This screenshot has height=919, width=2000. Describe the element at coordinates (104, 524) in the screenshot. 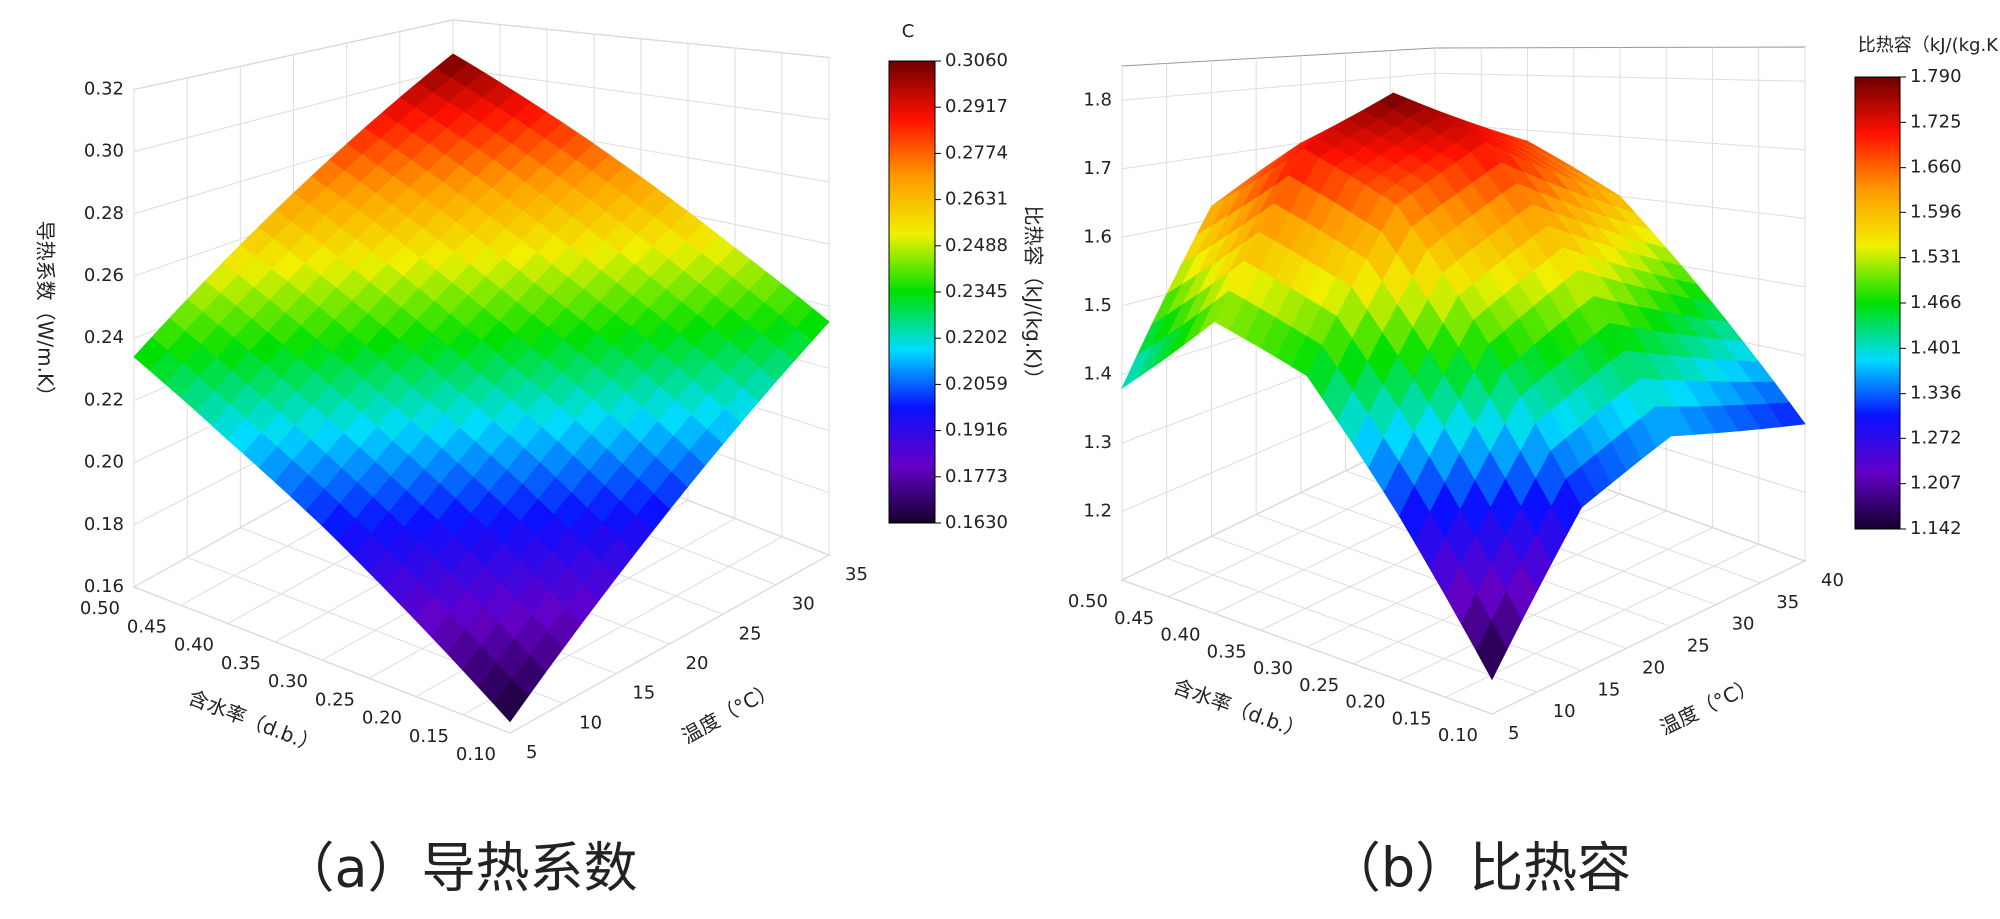

I see `z-tick-label: 0.18` at that location.